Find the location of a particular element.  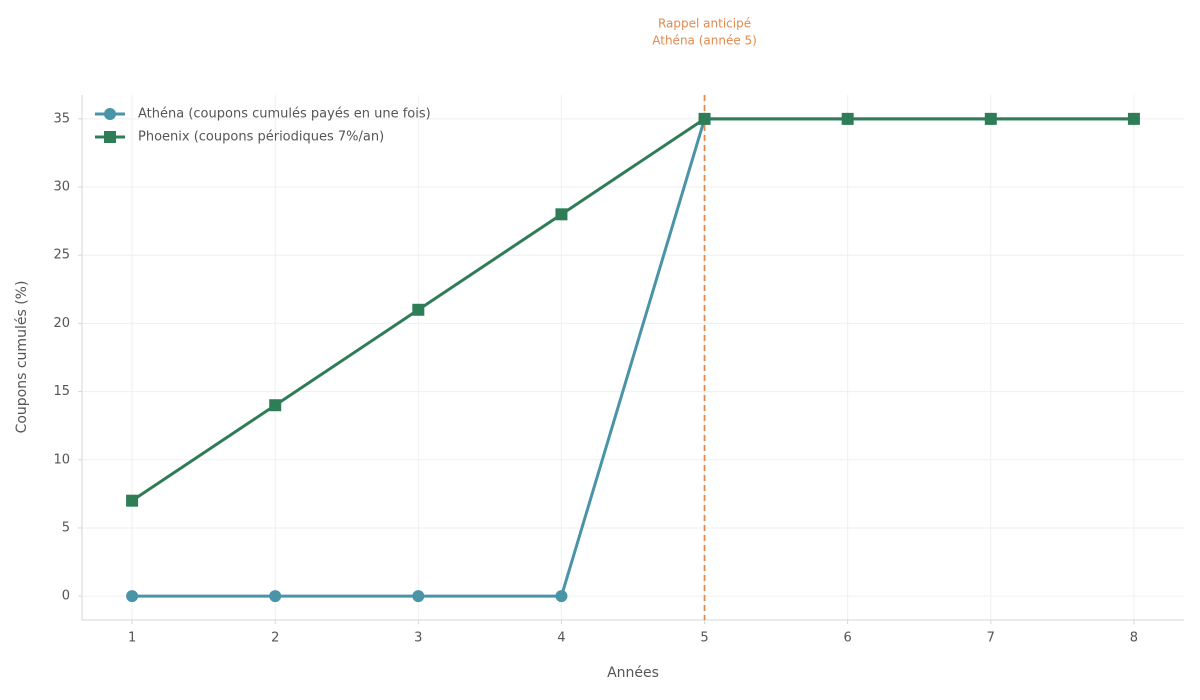

x-tick-label: 7 is located at coordinates (991, 638).